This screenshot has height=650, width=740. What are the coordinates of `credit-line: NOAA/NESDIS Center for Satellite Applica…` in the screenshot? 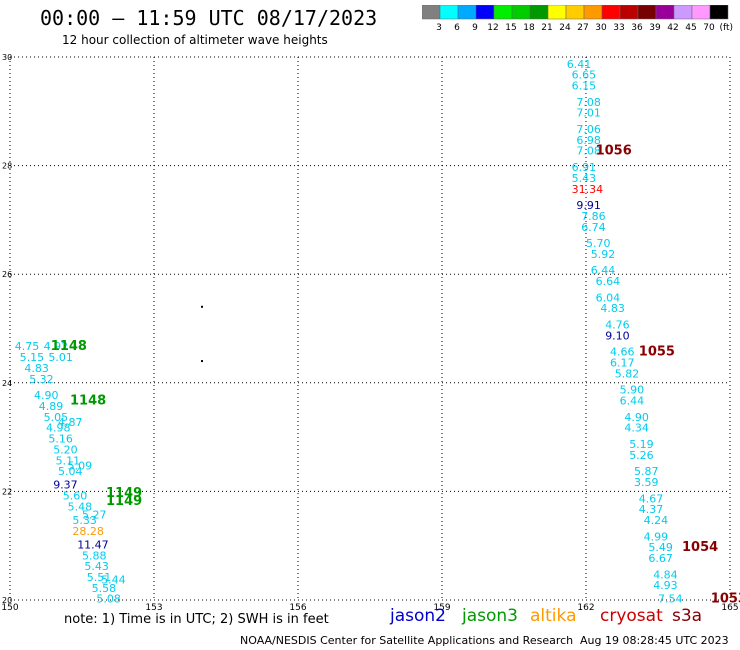 It's located at (407, 640).